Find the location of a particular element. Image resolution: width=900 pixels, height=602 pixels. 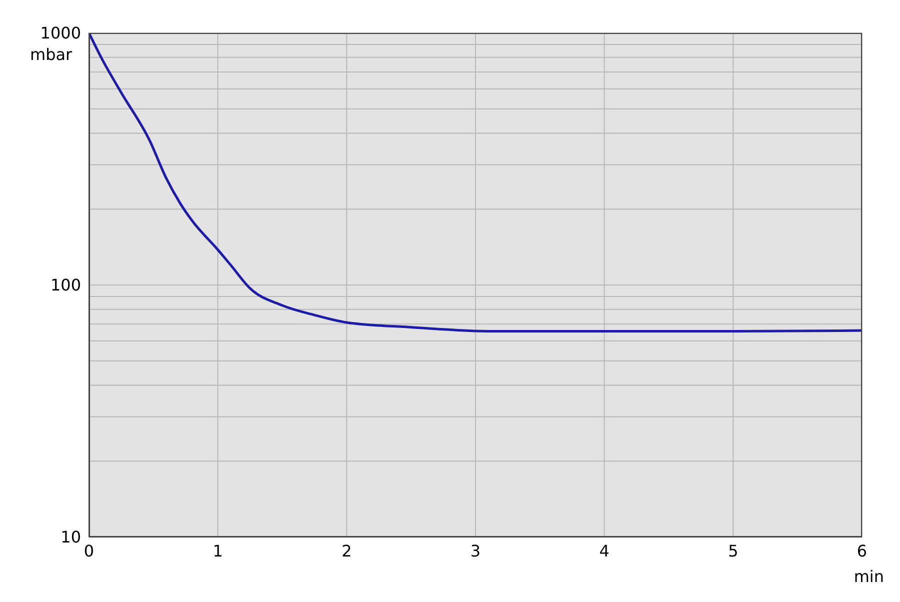

y-tick-label: 10 is located at coordinates (70, 537).